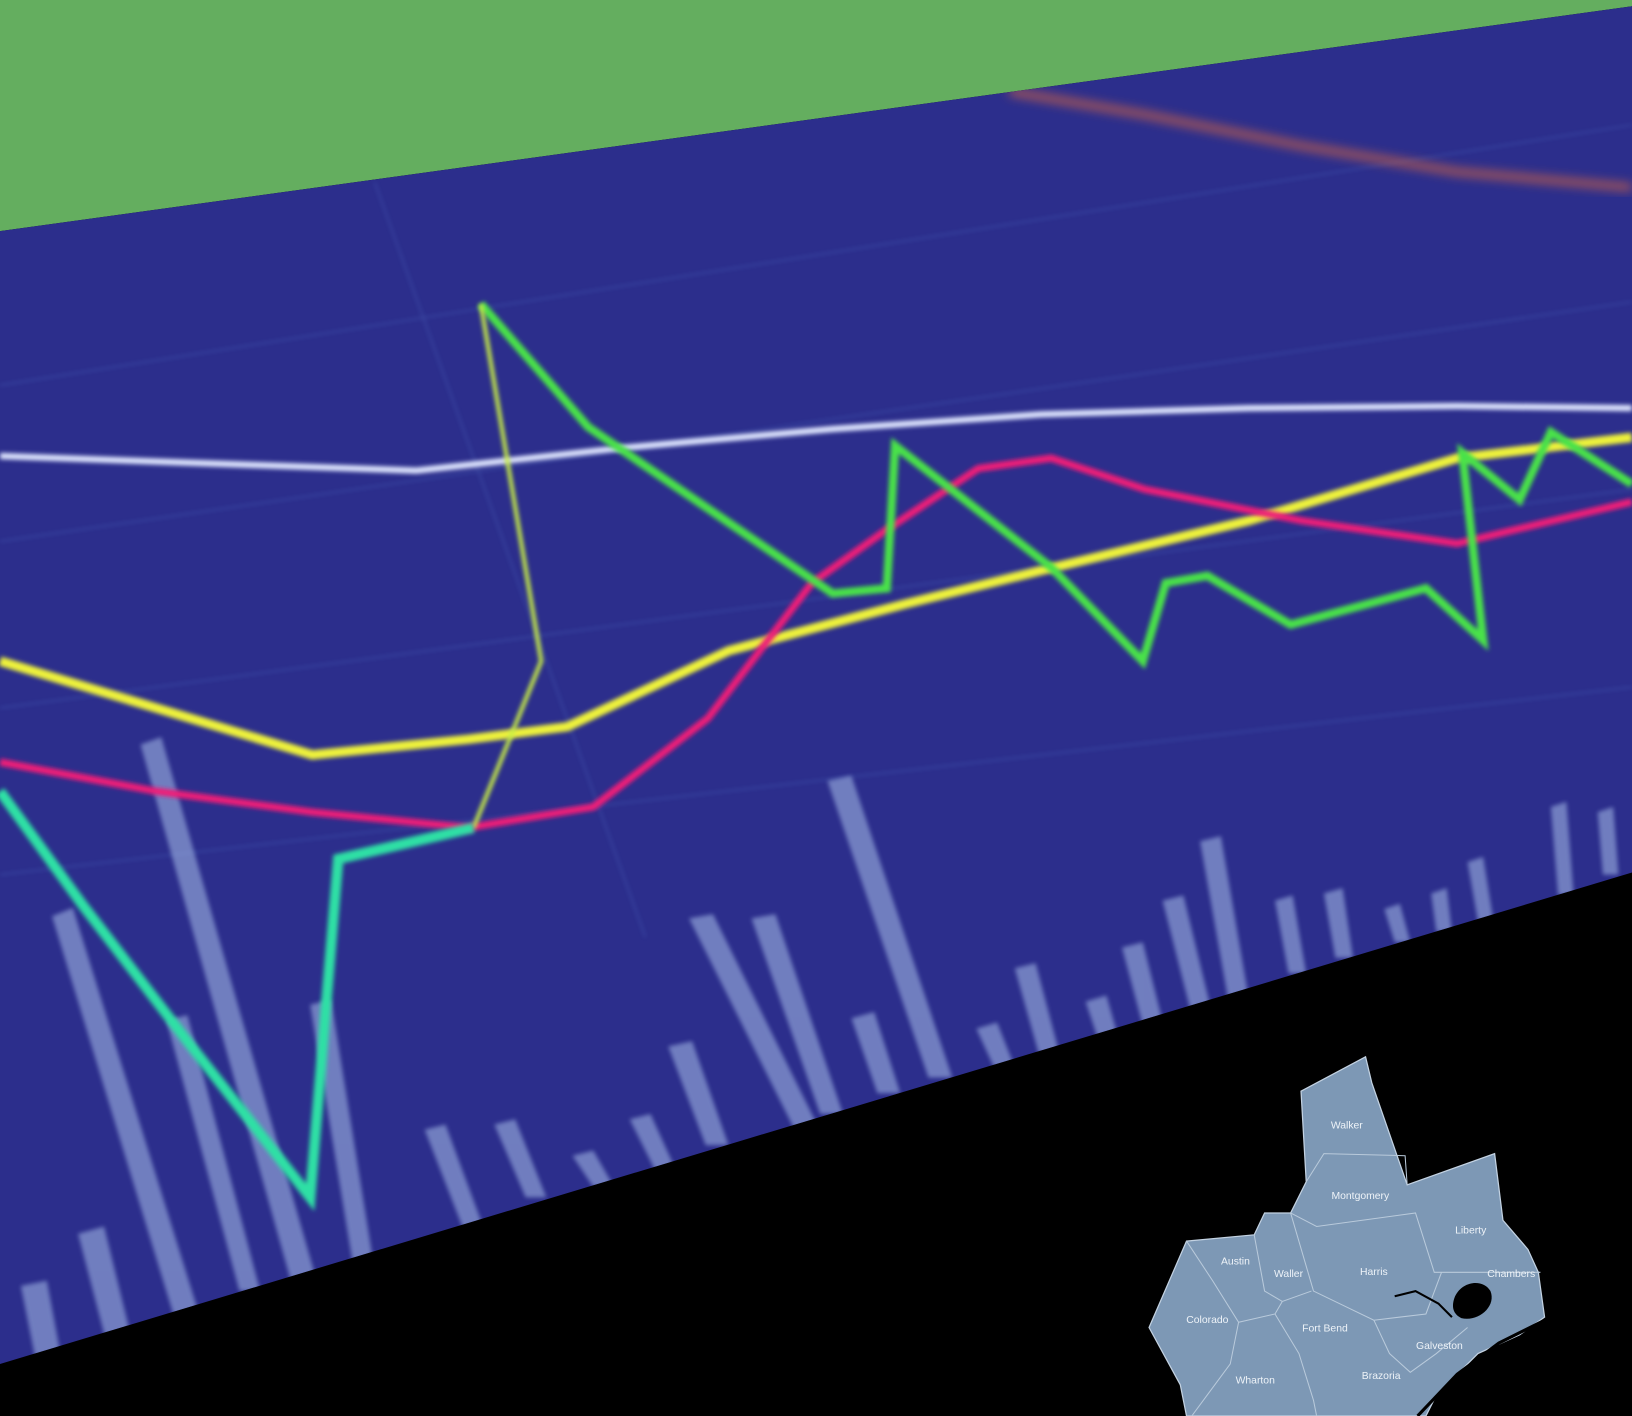  Describe the element at coordinates (1439, 1346) in the screenshot. I see `county-label: Galveston` at that location.